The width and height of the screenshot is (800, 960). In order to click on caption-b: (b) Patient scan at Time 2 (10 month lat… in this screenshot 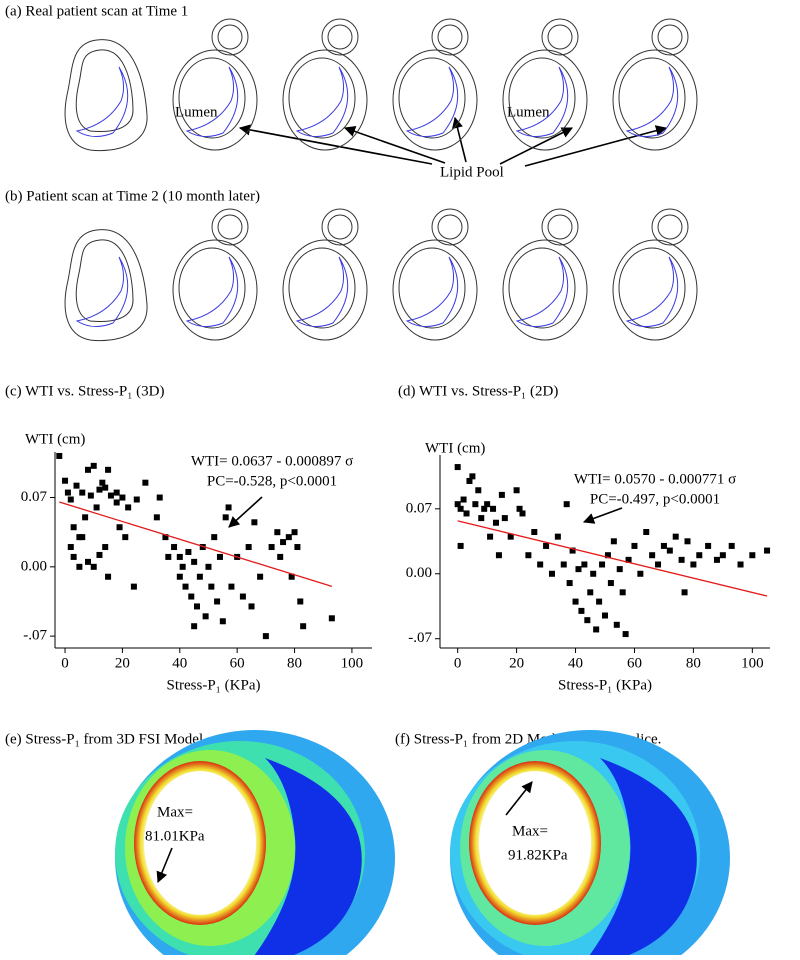, I will do `click(132, 196)`.